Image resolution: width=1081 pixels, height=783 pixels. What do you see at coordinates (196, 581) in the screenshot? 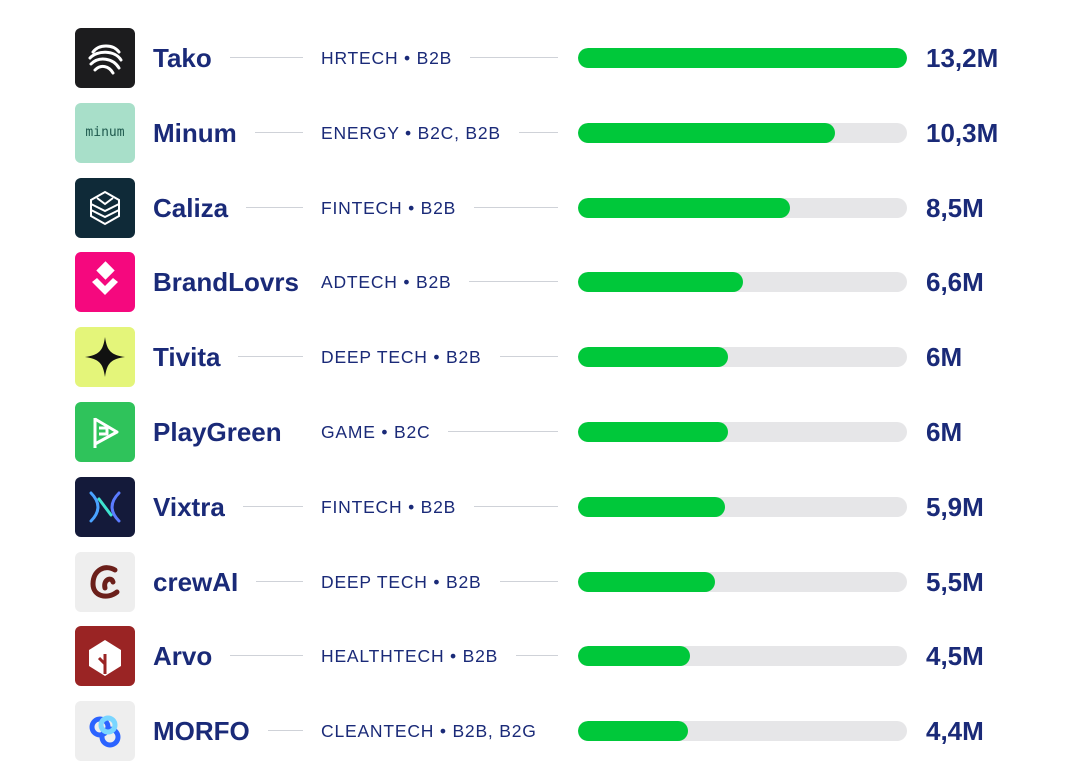
I see `company-name: crewAI` at bounding box center [196, 581].